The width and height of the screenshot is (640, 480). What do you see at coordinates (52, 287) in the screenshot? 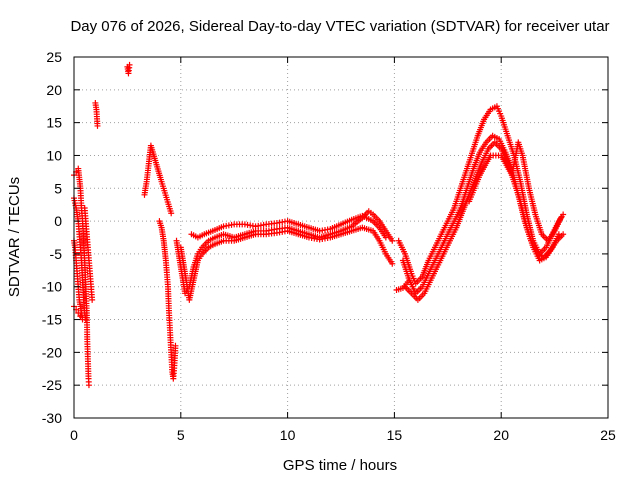
I see `y-tick-label: -10` at bounding box center [52, 287].